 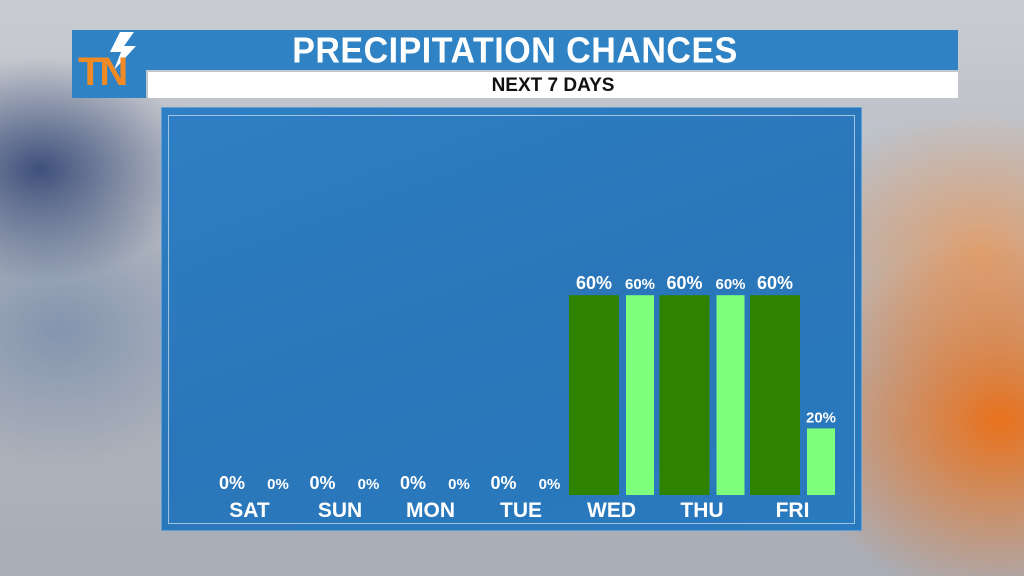 I want to click on station-logo: TN, so click(x=109, y=64).